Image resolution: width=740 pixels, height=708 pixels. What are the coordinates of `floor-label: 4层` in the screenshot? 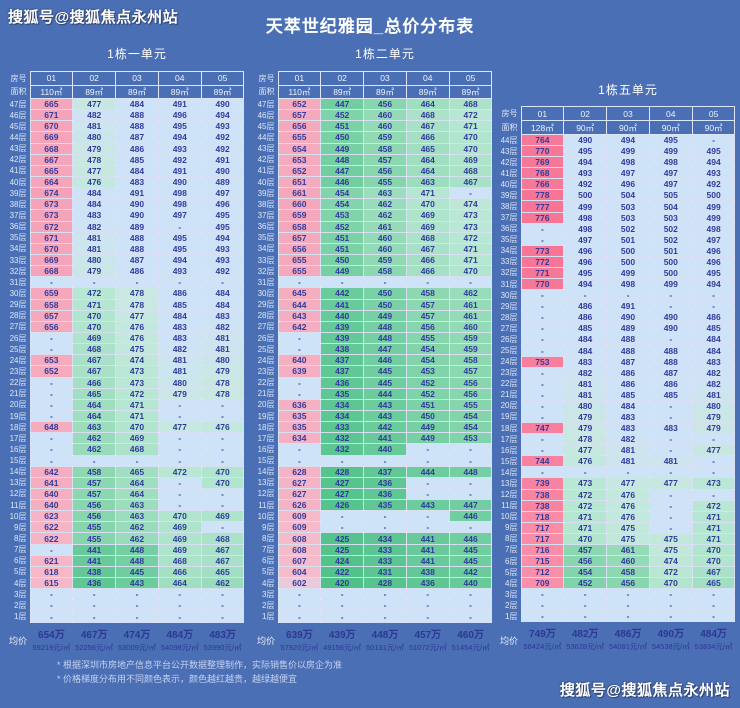 It's located at (511, 583).